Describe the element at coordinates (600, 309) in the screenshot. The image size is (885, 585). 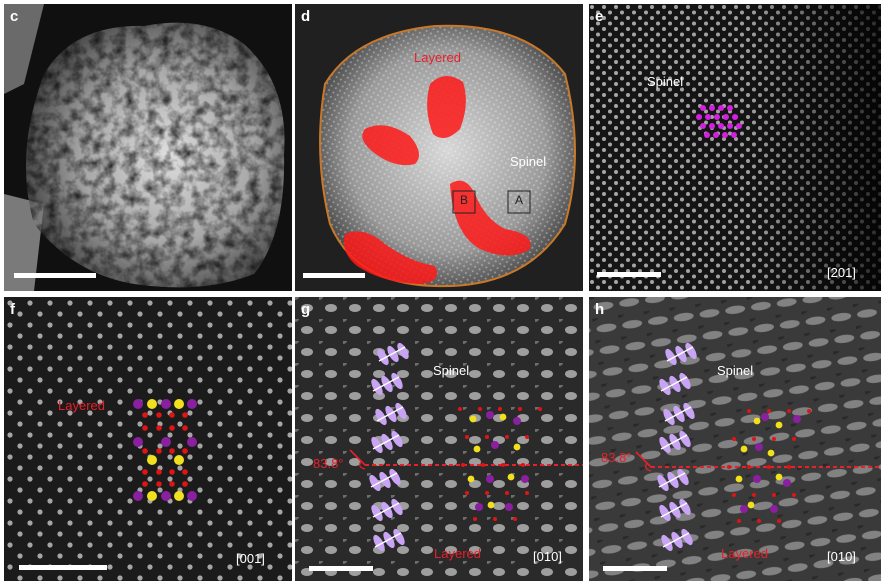
I see `panel-label-h: h` at that location.